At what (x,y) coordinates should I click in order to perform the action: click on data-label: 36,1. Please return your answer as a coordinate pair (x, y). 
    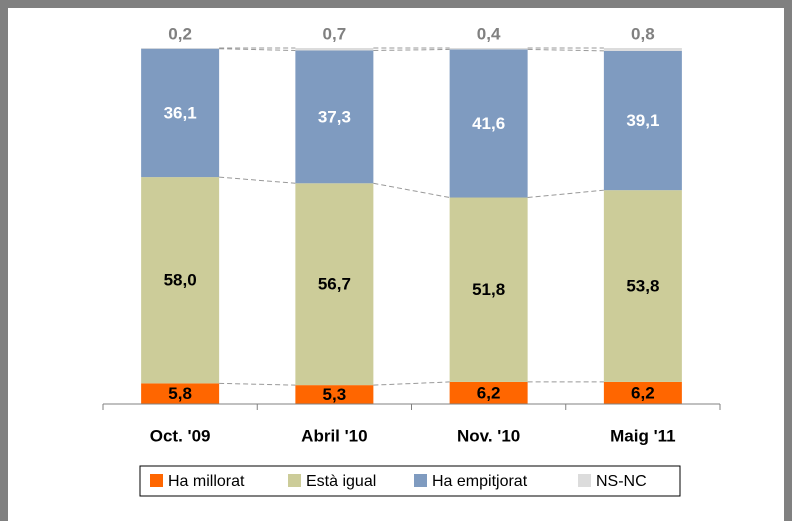
    Looking at the image, I should click on (180, 112).